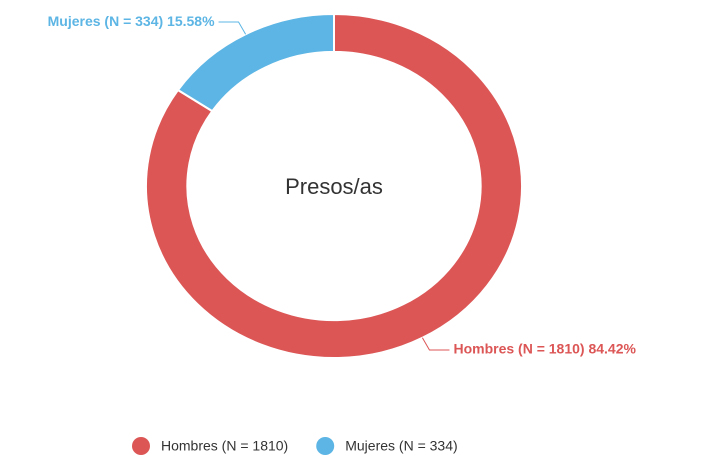 The image size is (707, 460). Describe the element at coordinates (544, 349) in the screenshot. I see `data-label: Hombres (N = 1810) 84.42%` at that location.